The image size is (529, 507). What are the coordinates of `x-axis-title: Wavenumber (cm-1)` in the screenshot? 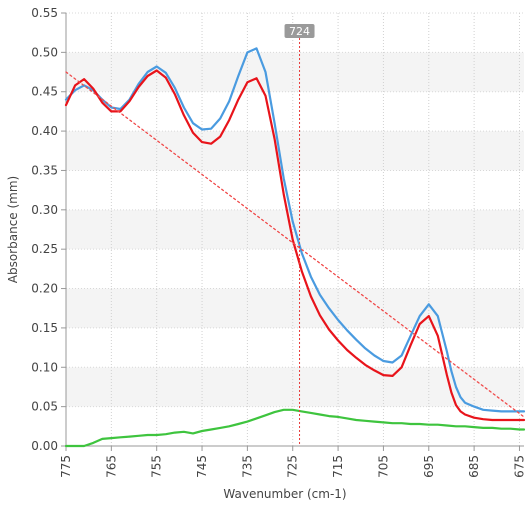 It's located at (284, 494).